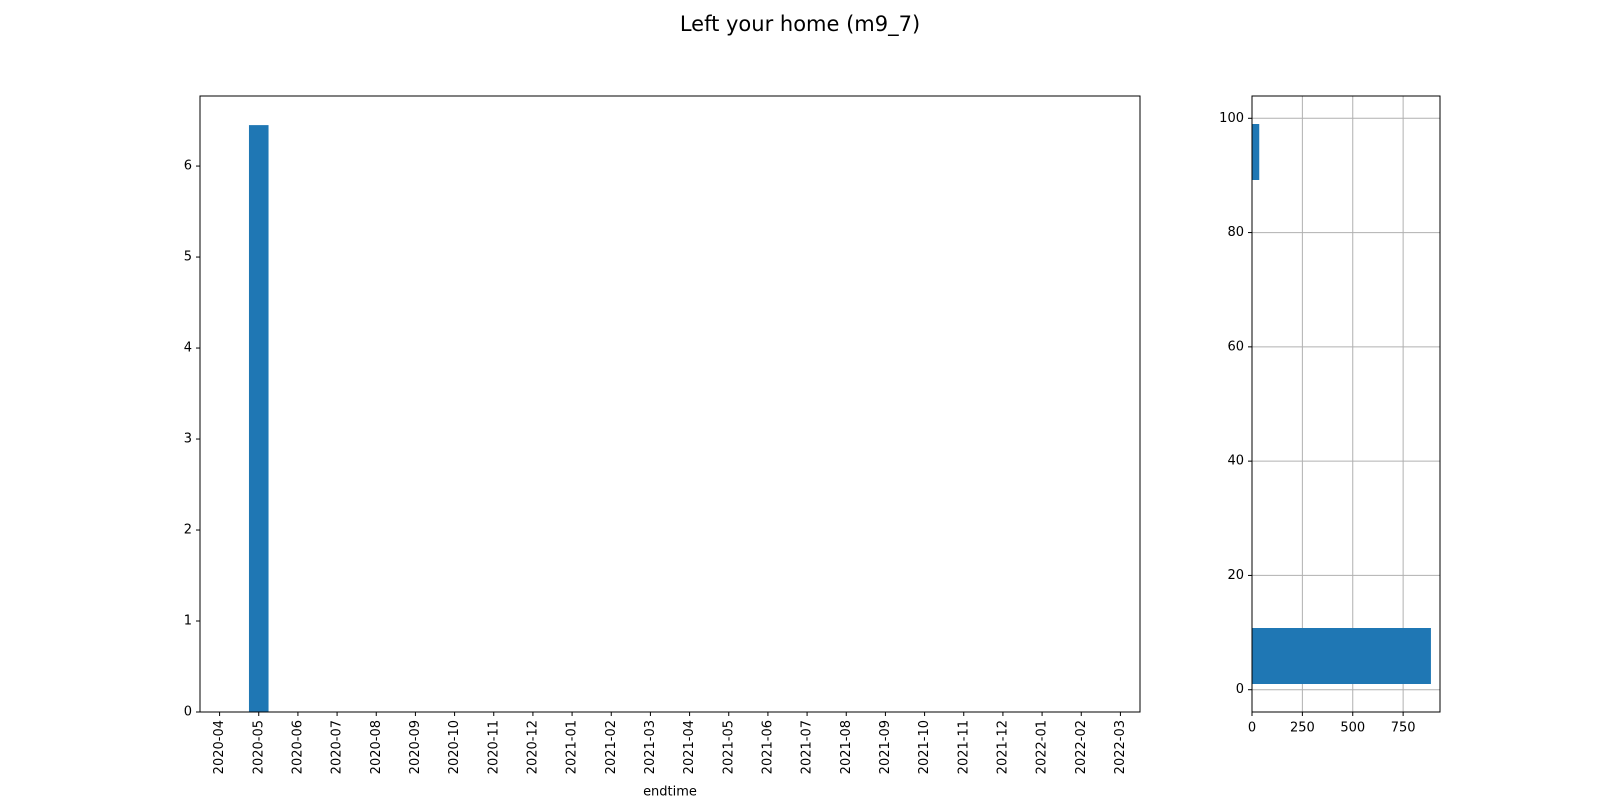 This screenshot has width=1600, height=800. Describe the element at coordinates (188, 439) in the screenshot. I see `y-tick-label: 3` at that location.